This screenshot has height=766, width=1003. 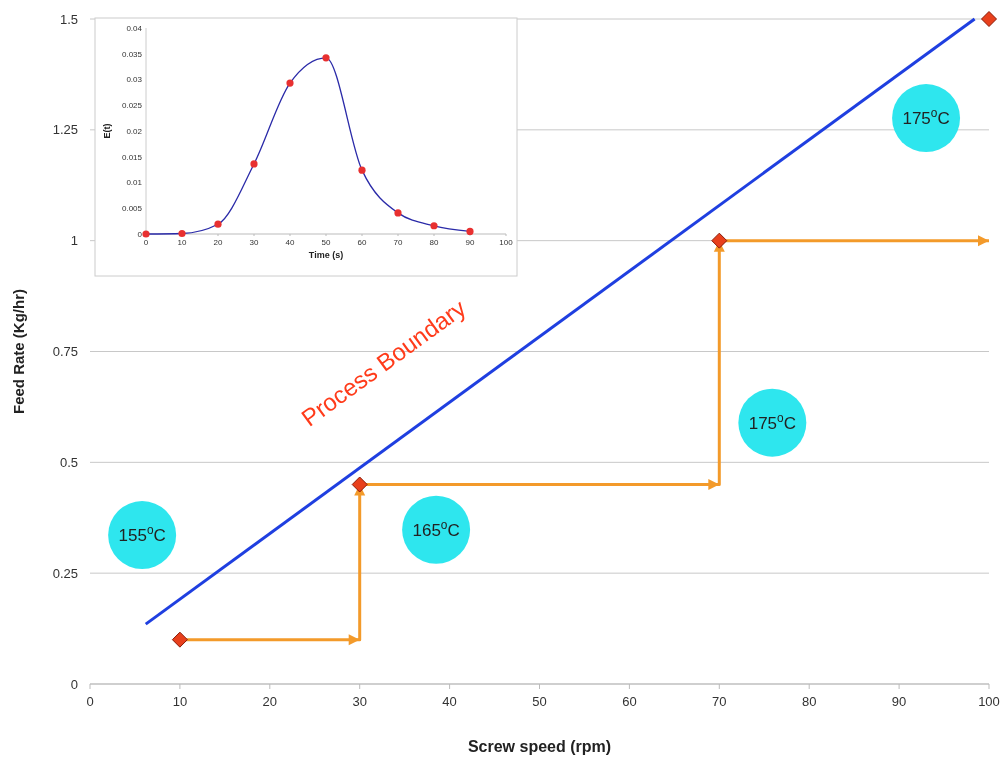 What do you see at coordinates (132, 54) in the screenshot?
I see `y-tick-label: 0.035` at bounding box center [132, 54].